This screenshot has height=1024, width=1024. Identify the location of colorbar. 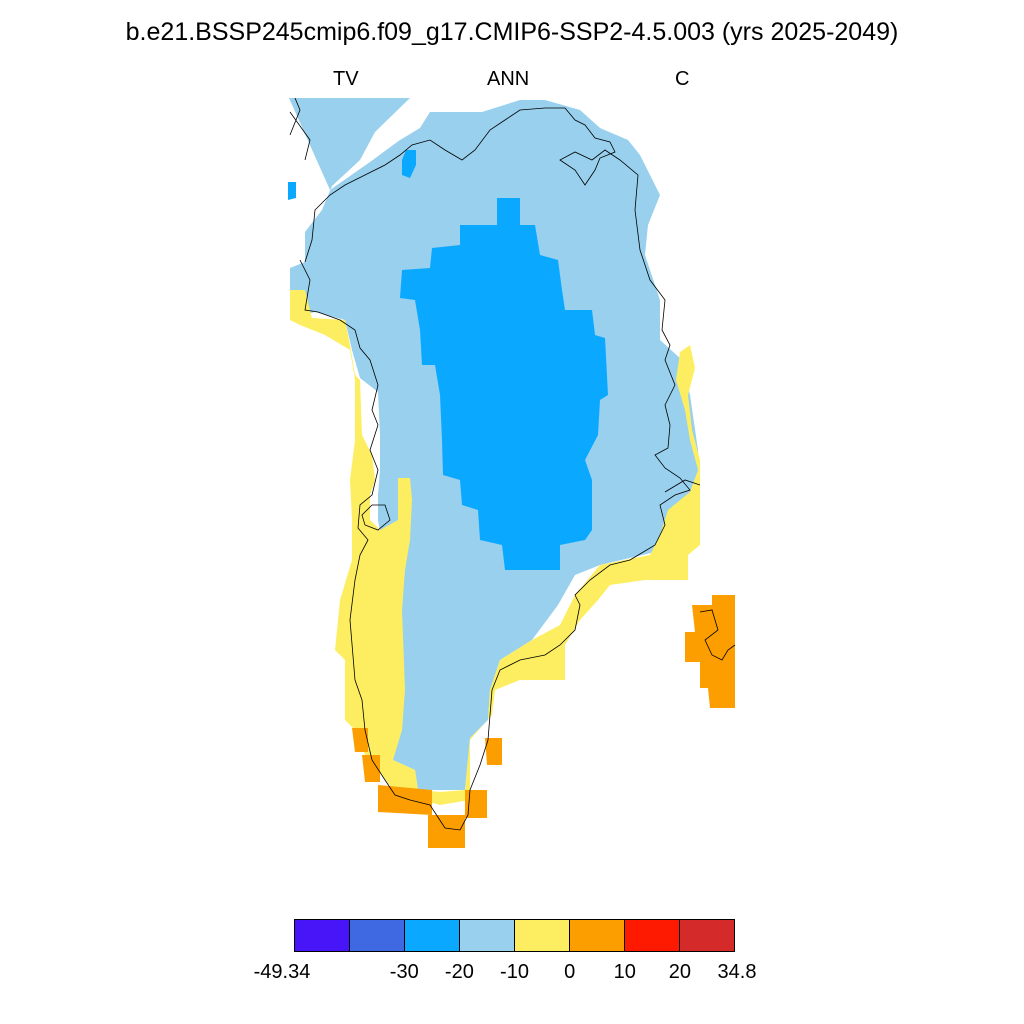
(514, 935).